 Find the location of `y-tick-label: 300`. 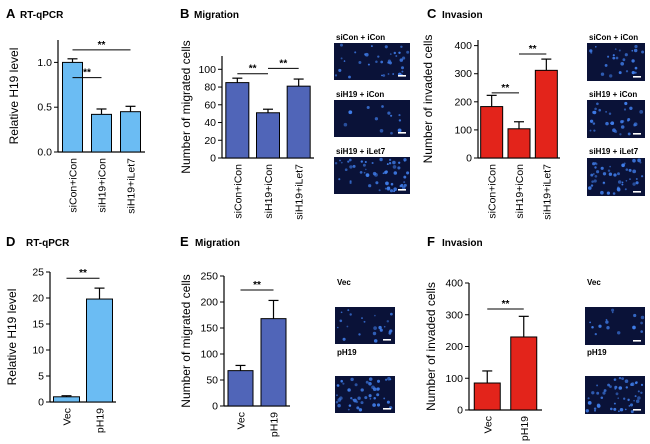

y-tick-label: 300 is located at coordinates (454, 315).